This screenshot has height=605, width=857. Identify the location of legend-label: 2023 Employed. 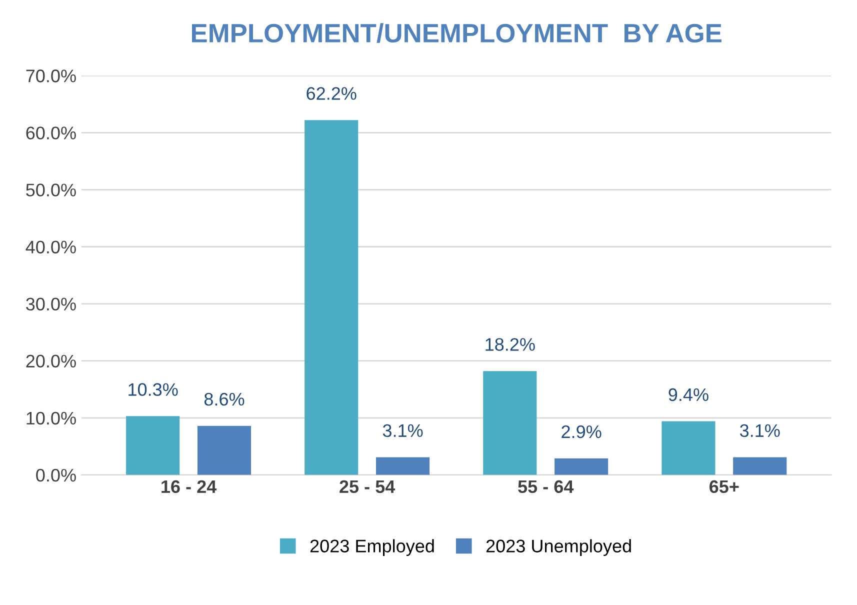
(372, 547).